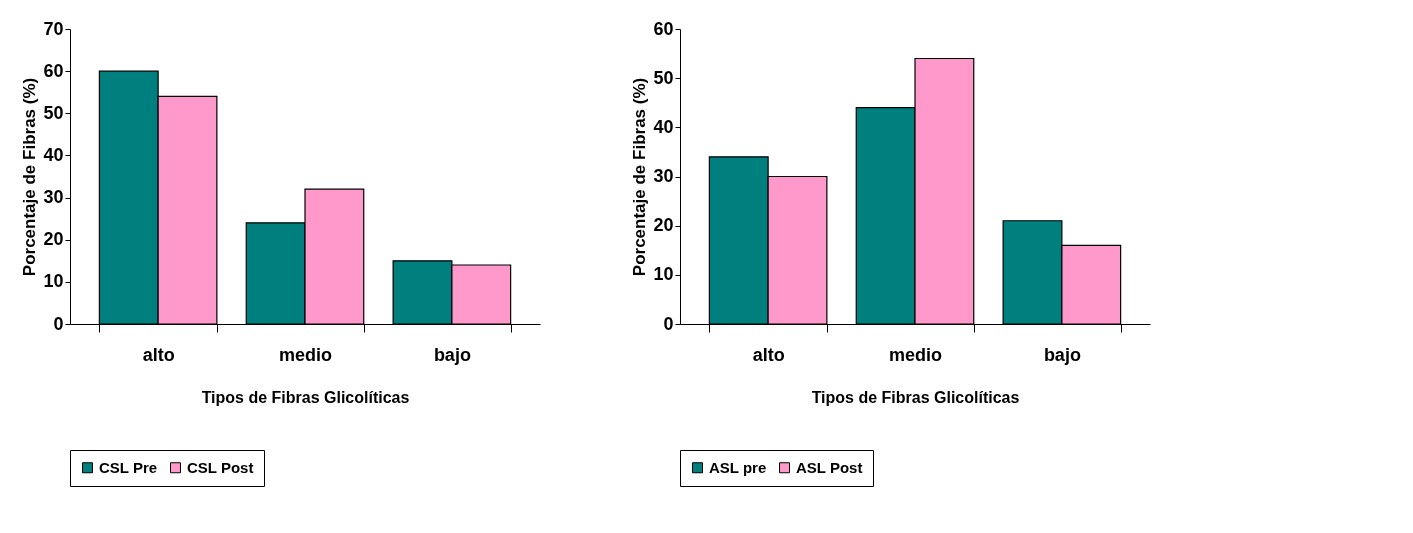 Image resolution: width=1413 pixels, height=533 pixels. Describe the element at coordinates (128, 467) in the screenshot. I see `legend-label: CSL Pre` at that location.